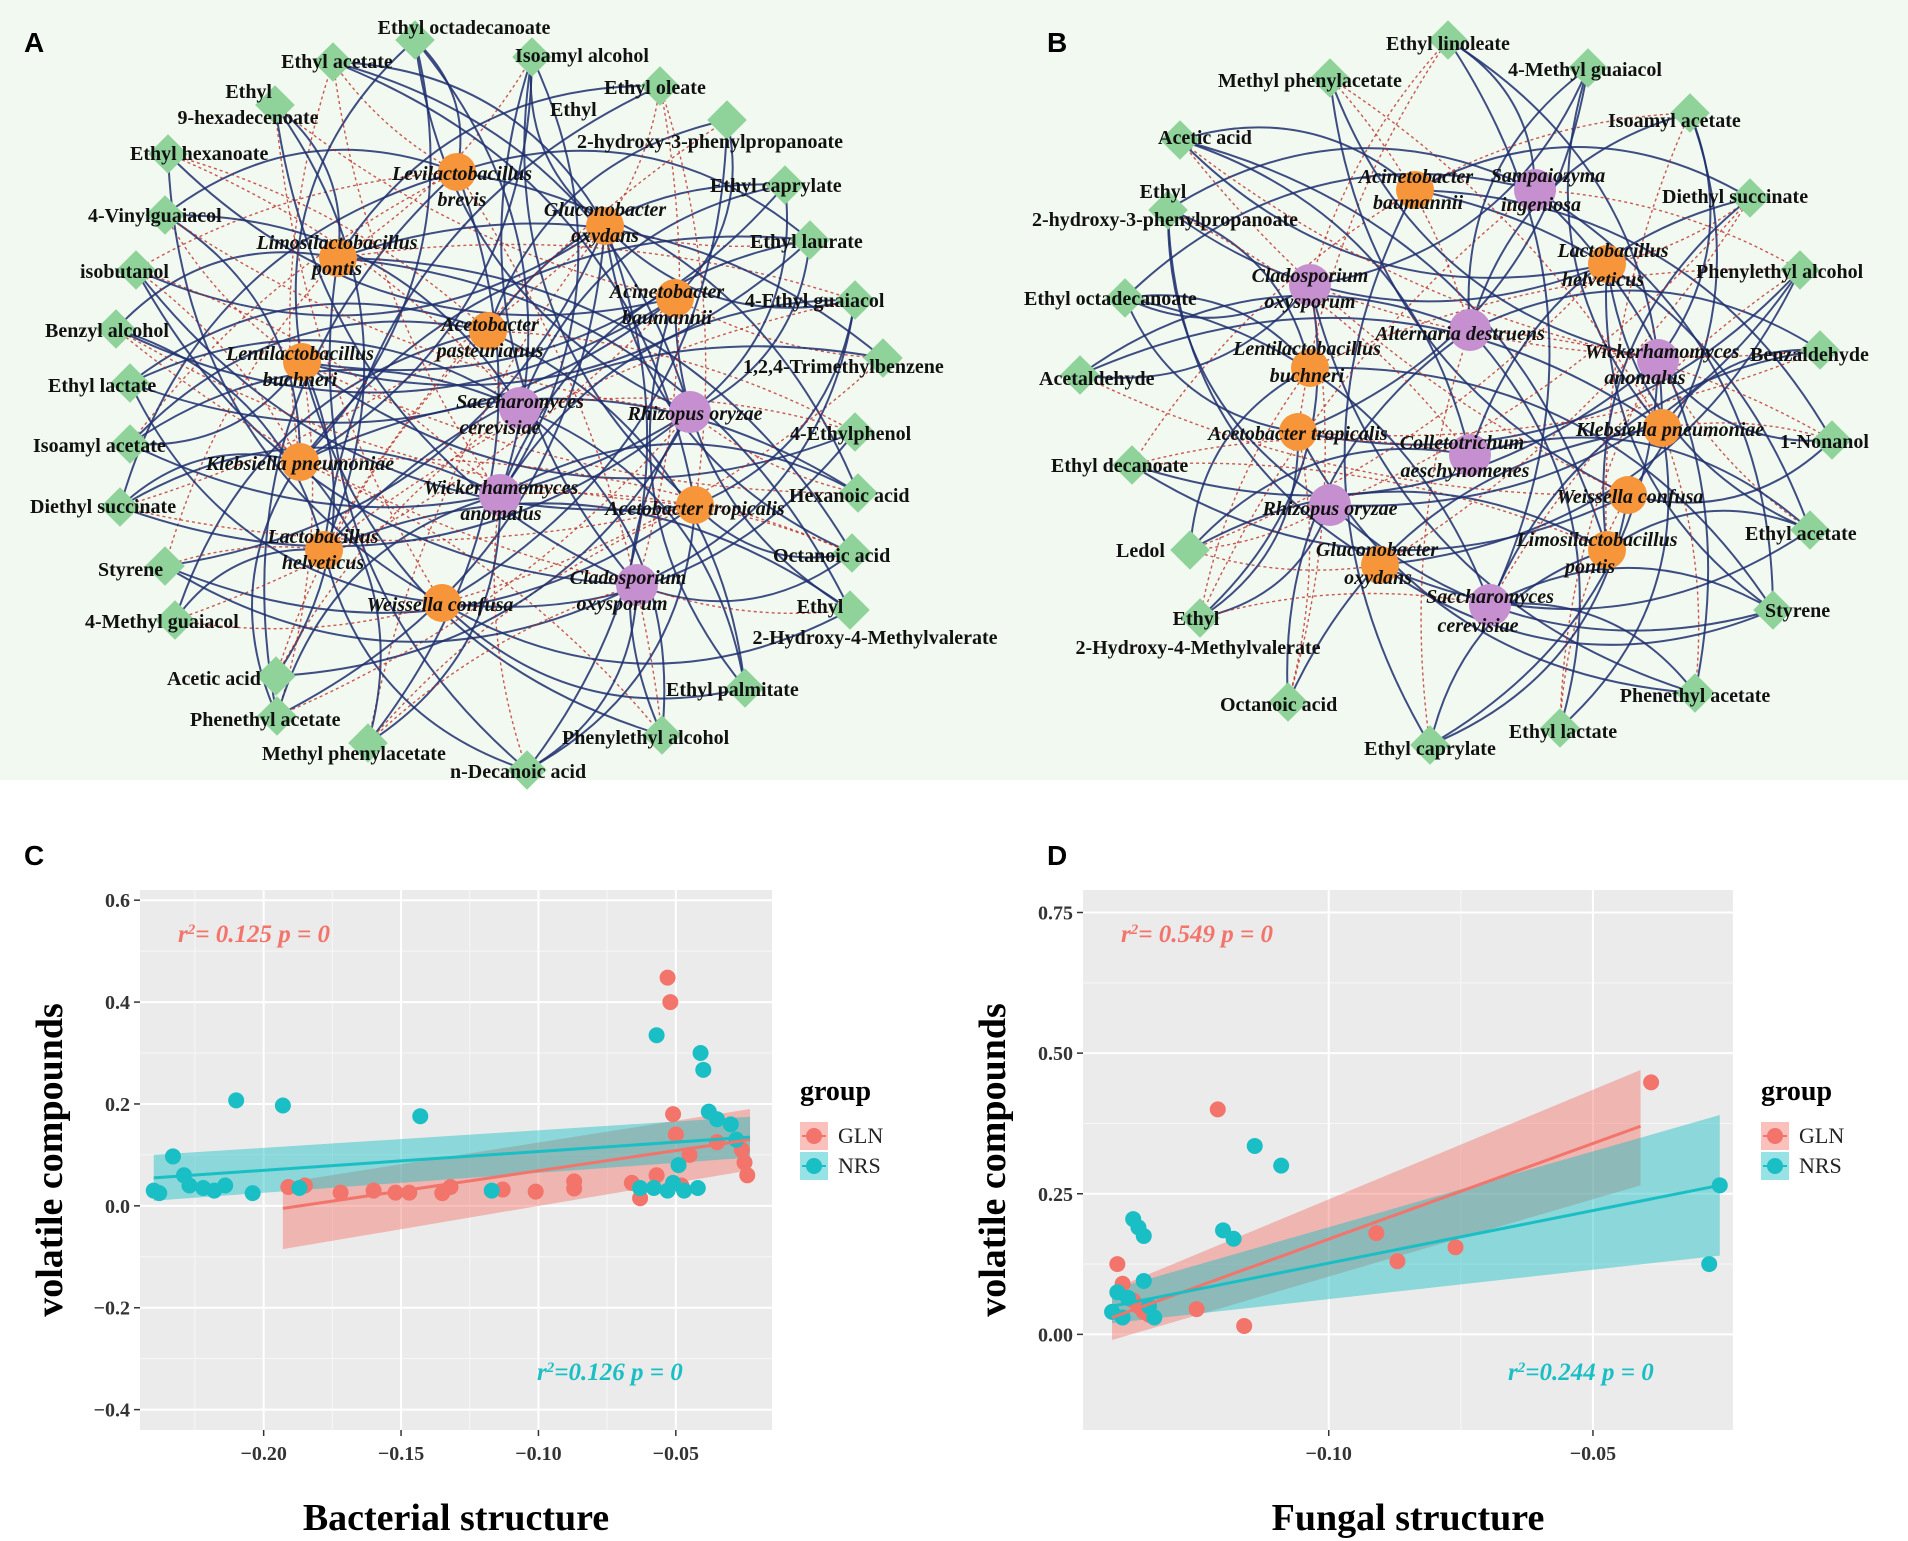 Image resolution: width=1908 pixels, height=1541 pixels. I want to click on compound-node-ethyl-oleate, so click(660, 86).